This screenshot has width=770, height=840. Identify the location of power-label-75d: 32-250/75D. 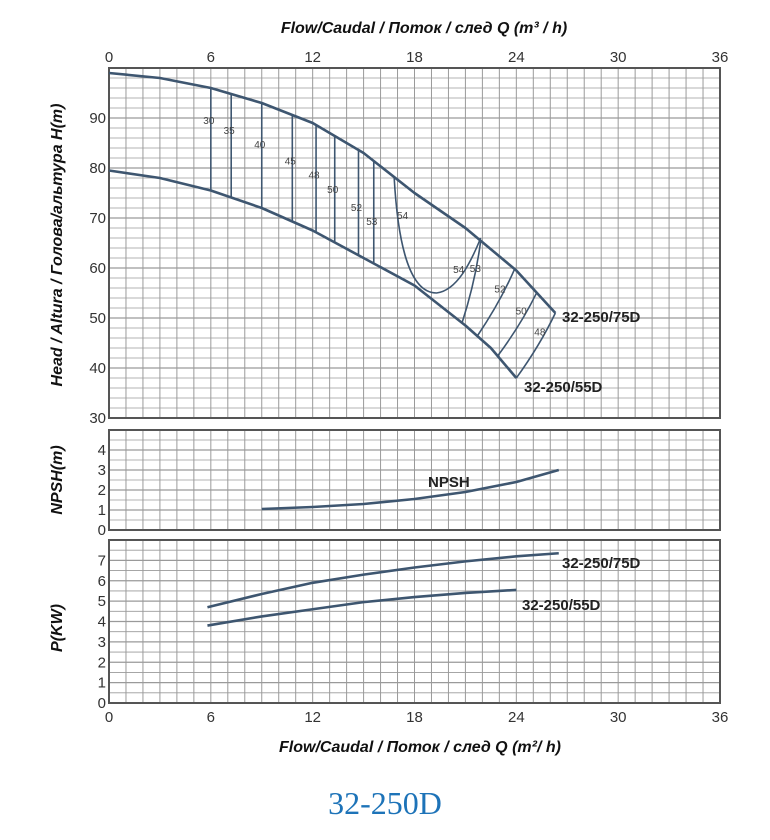
(601, 563).